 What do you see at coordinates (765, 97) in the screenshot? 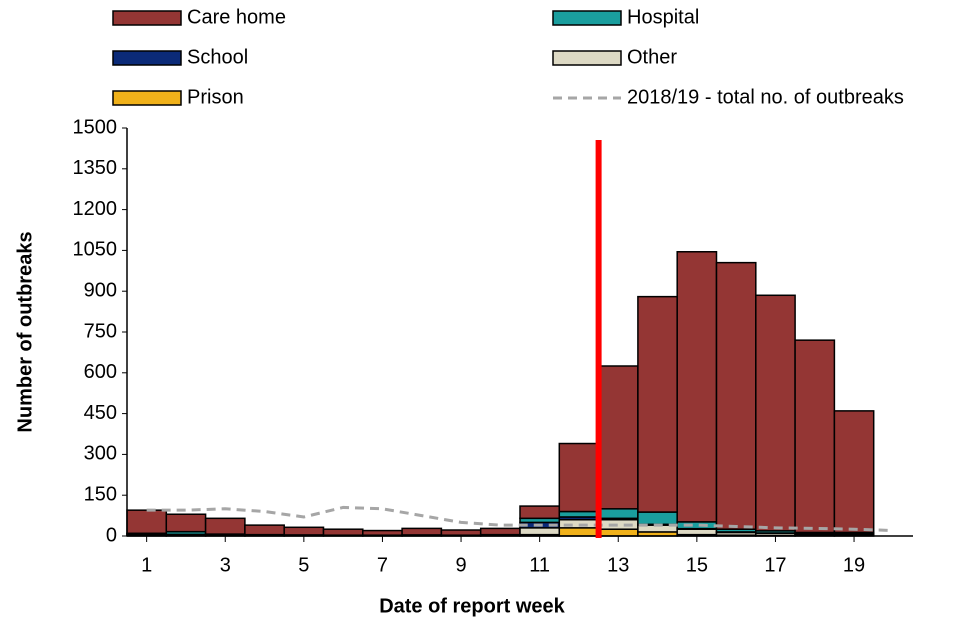
I see `legend-label: 2018/19 - total no. of outbreaks` at bounding box center [765, 97].